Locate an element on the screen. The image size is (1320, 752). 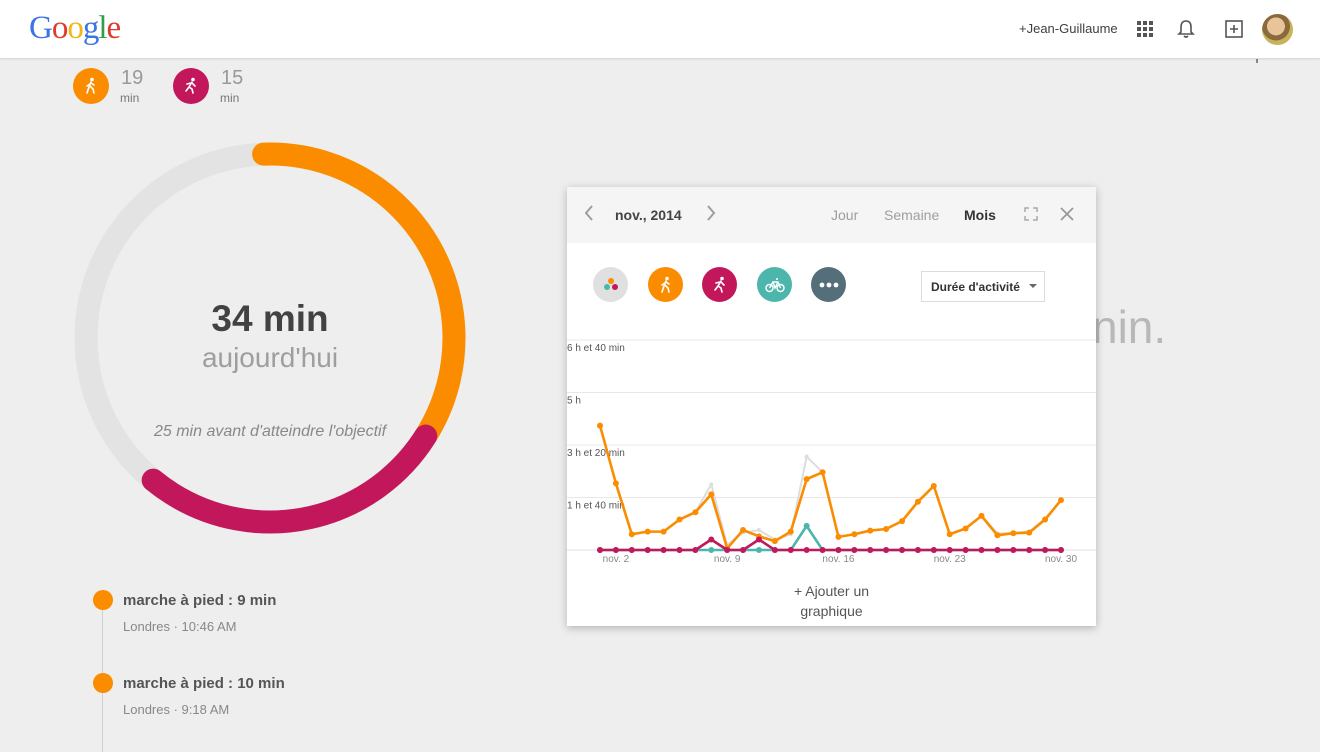
timeline-title: marche à pied : 10 min is located at coordinates (204, 683).